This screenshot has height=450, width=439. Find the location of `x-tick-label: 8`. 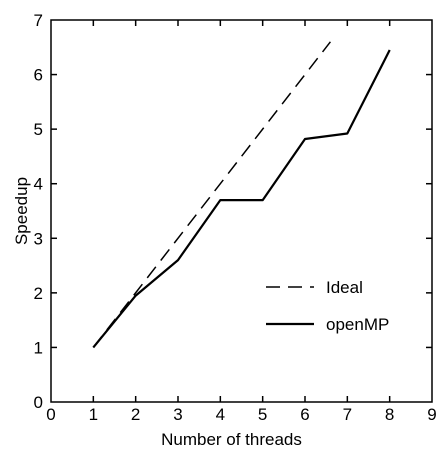

x-tick-label: 8 is located at coordinates (389, 414).